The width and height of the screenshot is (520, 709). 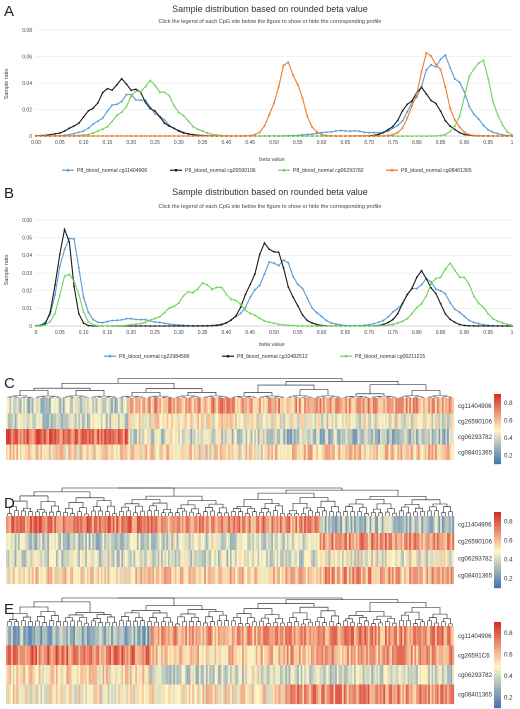 I want to click on legend-item-2: P8_blood_normal cg10482512, so click(x=265, y=357).